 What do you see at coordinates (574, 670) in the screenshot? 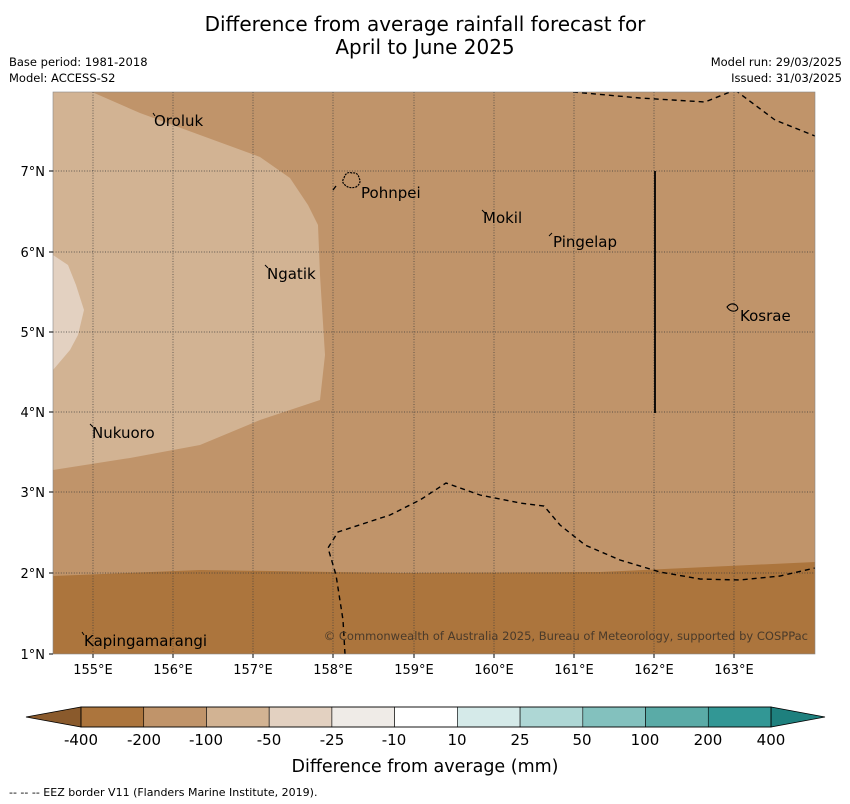
I see `lon-label-161: 161°E` at bounding box center [574, 670].